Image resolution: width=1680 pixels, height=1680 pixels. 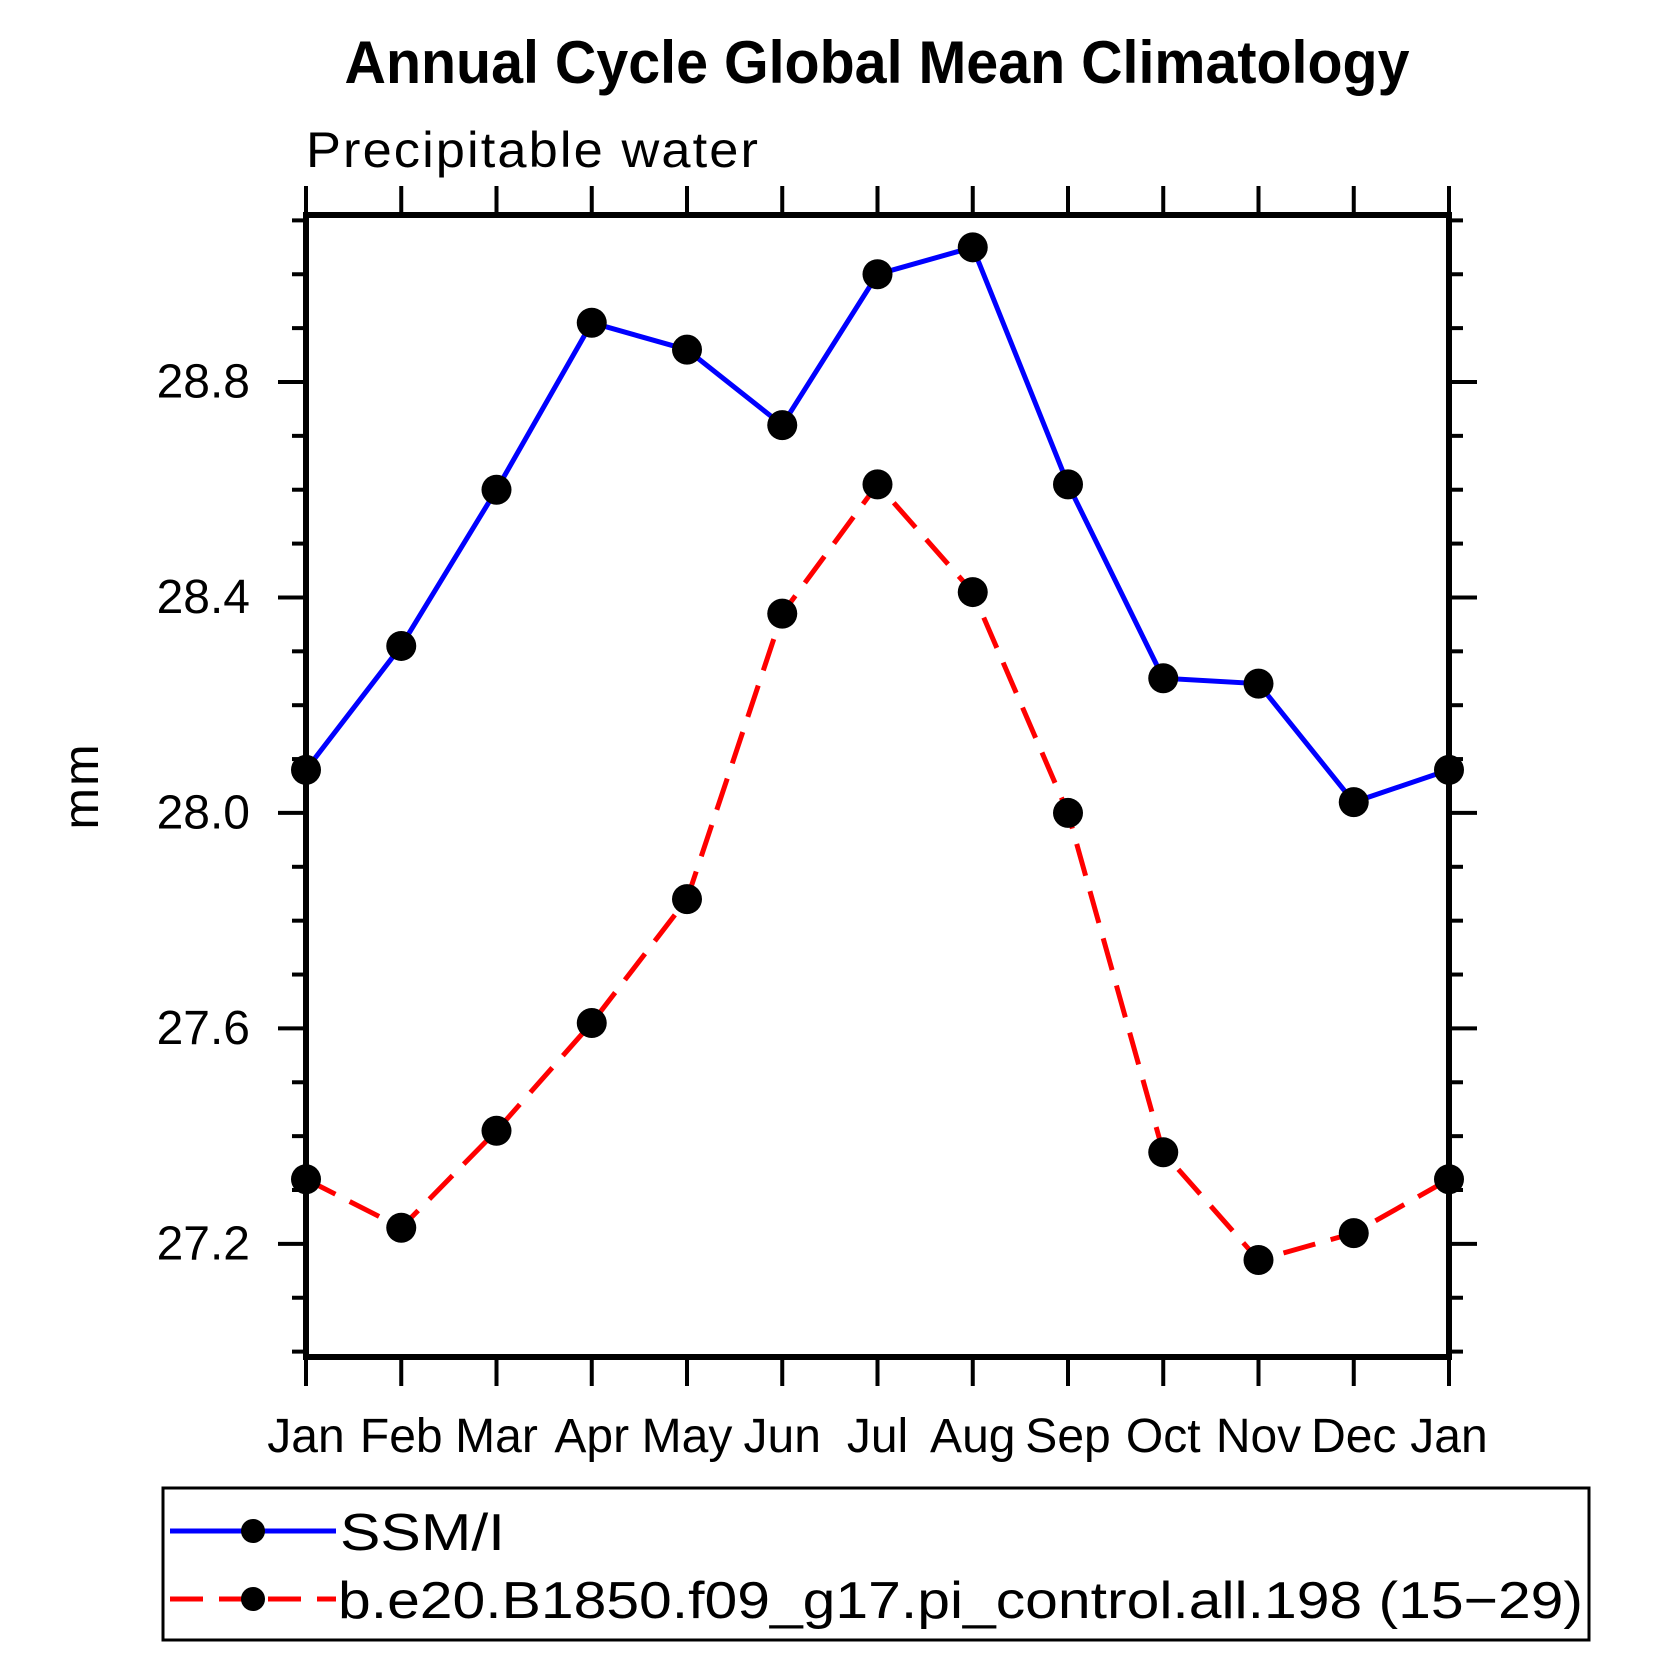 I want to click on x-tick-label: Aug, so click(x=972, y=1436).